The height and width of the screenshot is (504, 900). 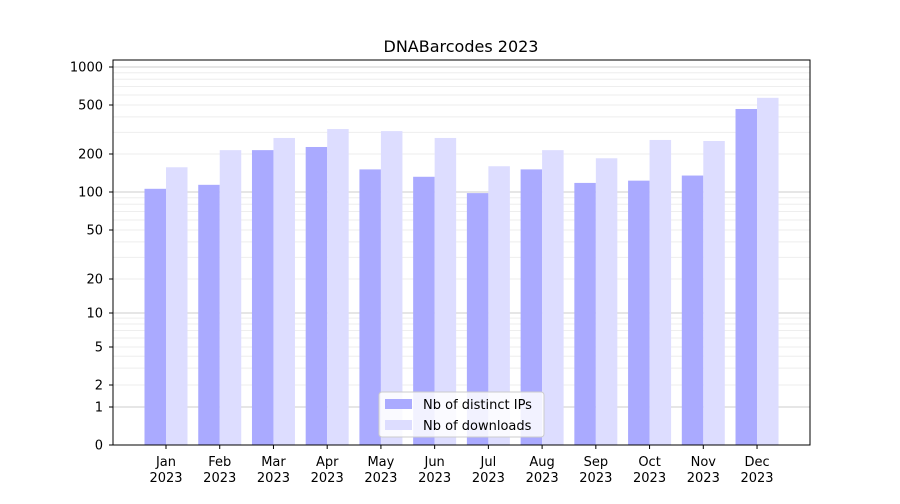 I want to click on x-tick-label: Nov, so click(x=704, y=462).